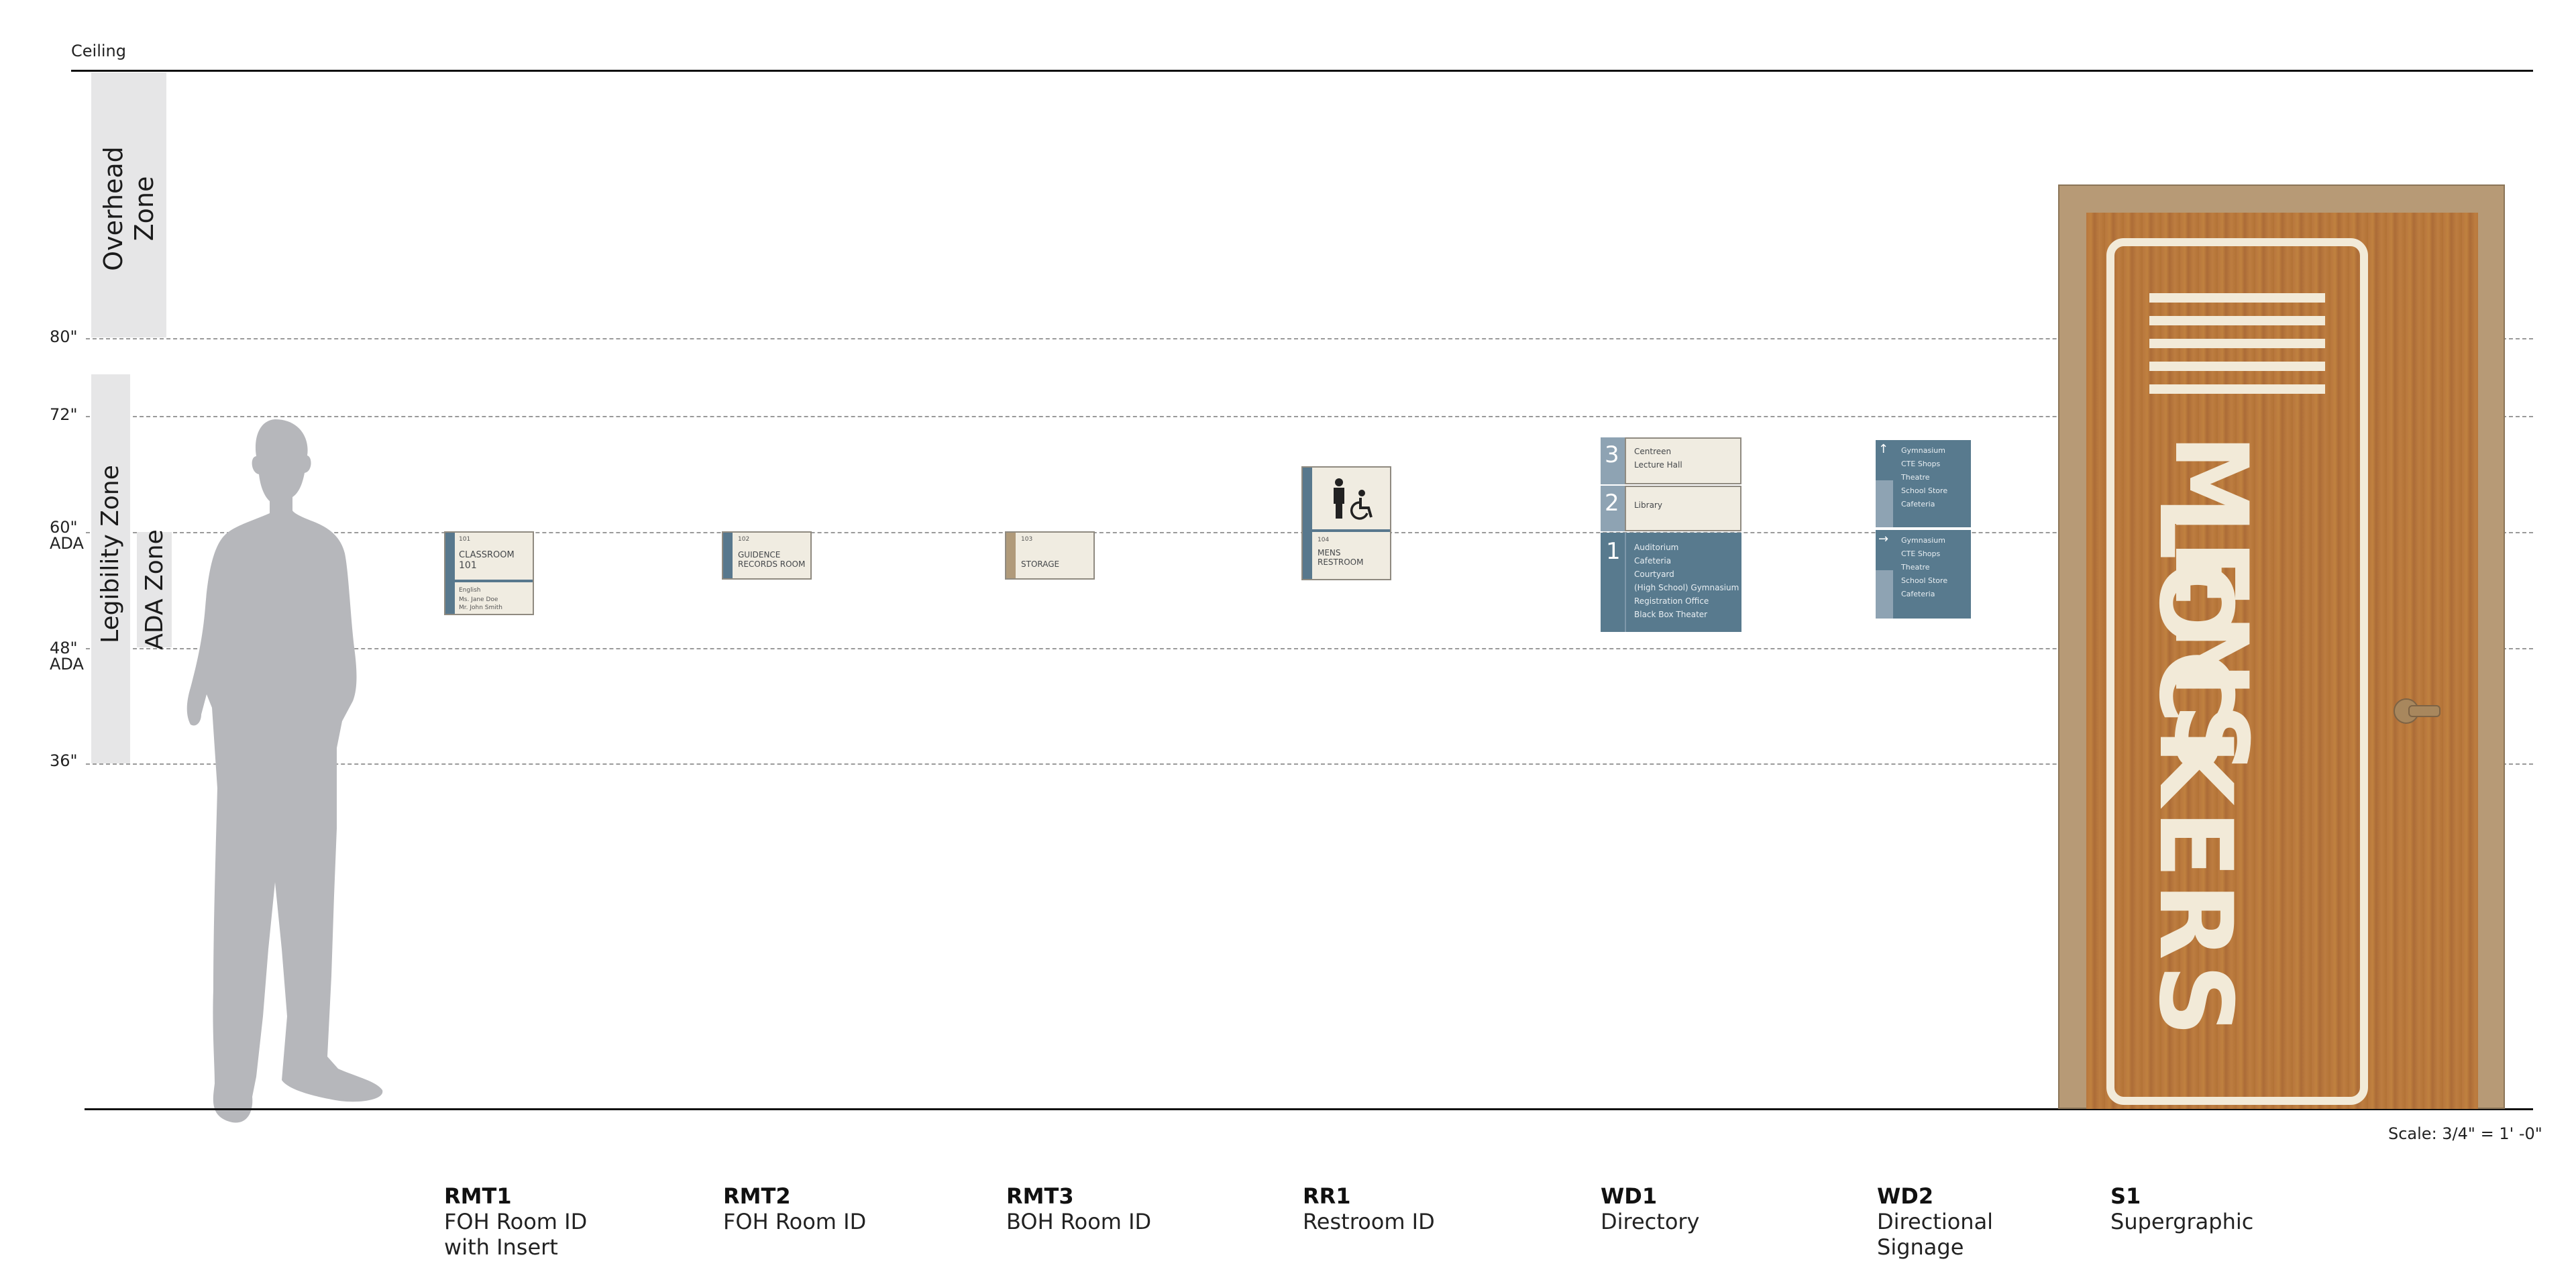  What do you see at coordinates (1905, 1196) in the screenshot?
I see `wd2-code: WD2` at bounding box center [1905, 1196].